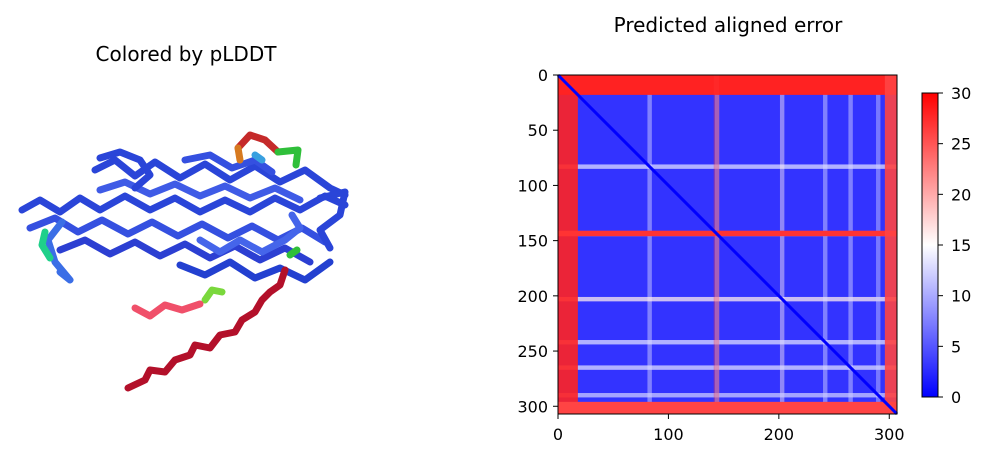 Image resolution: width=993 pixels, height=465 pixels. I want to click on colorbar-tick-label: 10, so click(961, 296).